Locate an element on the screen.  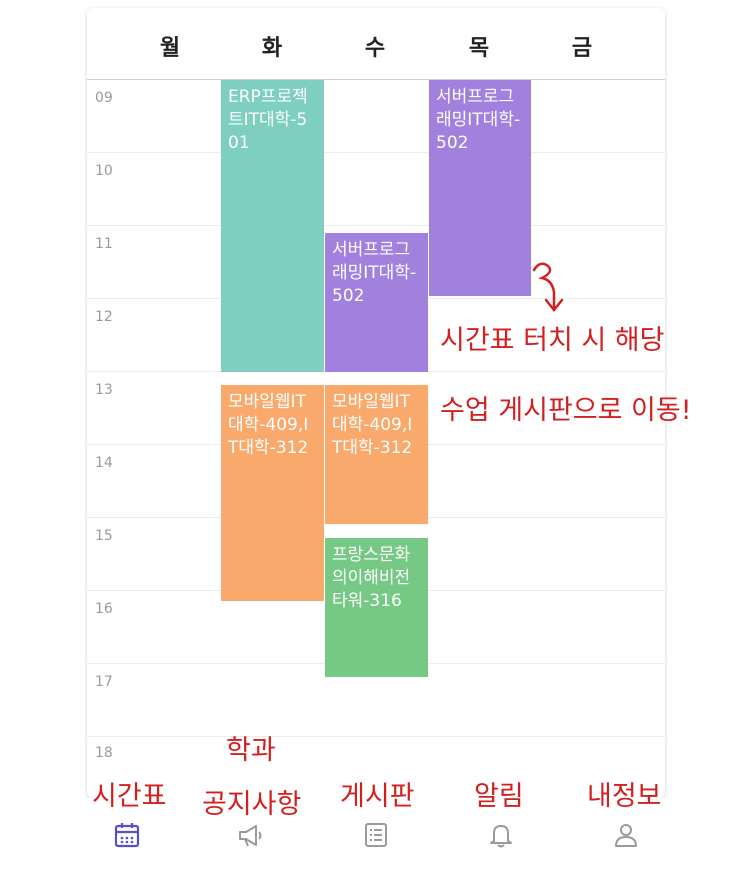
course-block-mobile-tue: 모바일웹IT대학-409,IT대학-312 is located at coordinates (272, 493).